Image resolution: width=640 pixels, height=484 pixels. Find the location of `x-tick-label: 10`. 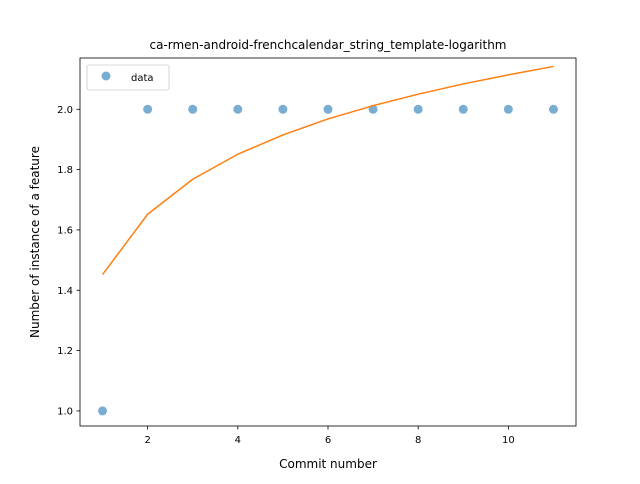

x-tick-label: 10 is located at coordinates (508, 440).